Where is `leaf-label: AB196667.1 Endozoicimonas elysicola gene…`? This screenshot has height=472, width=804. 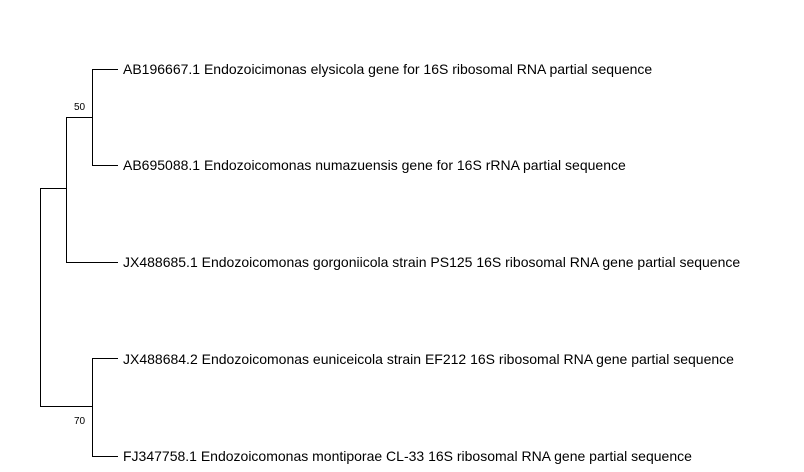
leaf-label: AB196667.1 Endozoicimonas elysicola gene… is located at coordinates (387, 69).